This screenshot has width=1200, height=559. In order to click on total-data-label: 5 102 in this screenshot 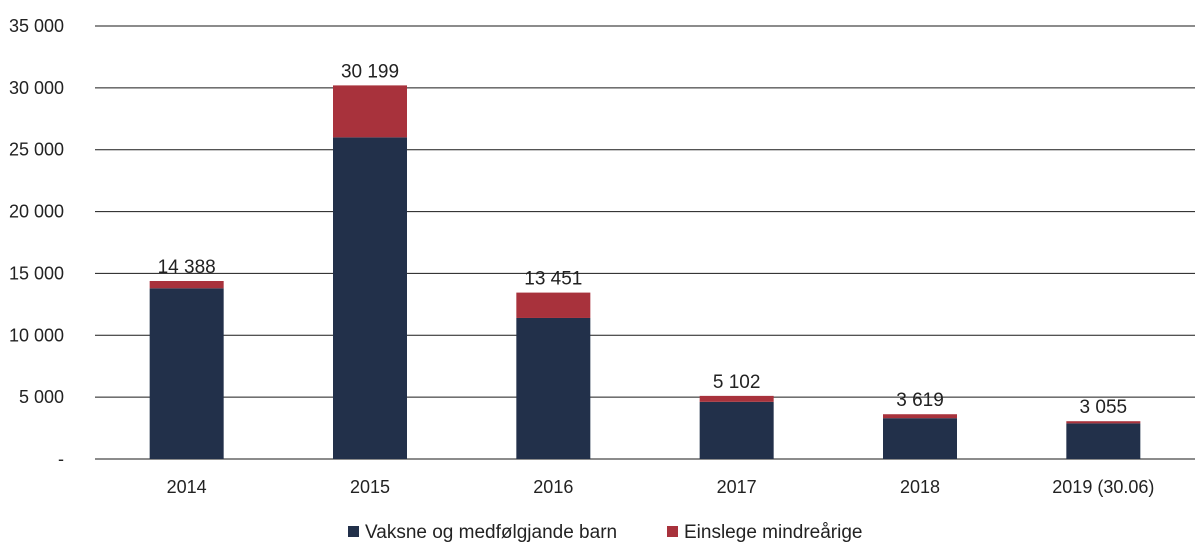, I will do `click(737, 382)`.